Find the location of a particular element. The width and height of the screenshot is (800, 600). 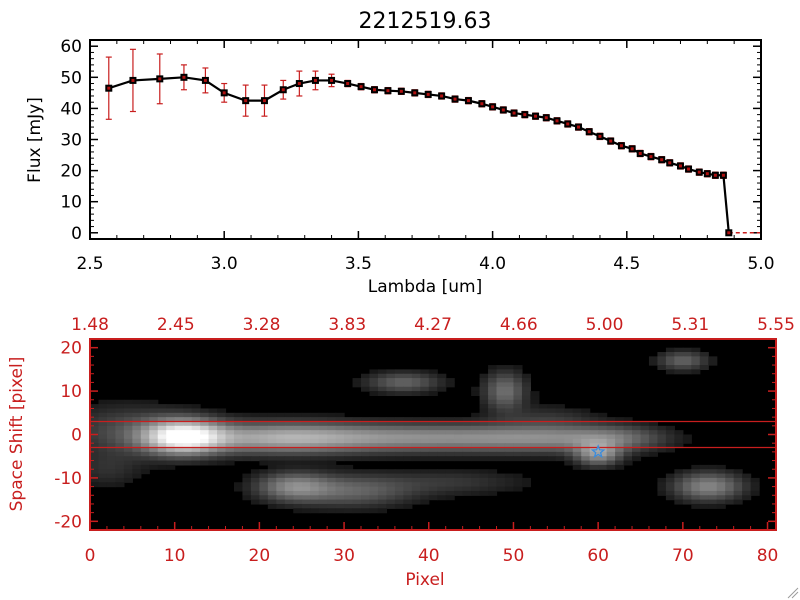

image-top-tick-label: 4.66 is located at coordinates (519, 325).